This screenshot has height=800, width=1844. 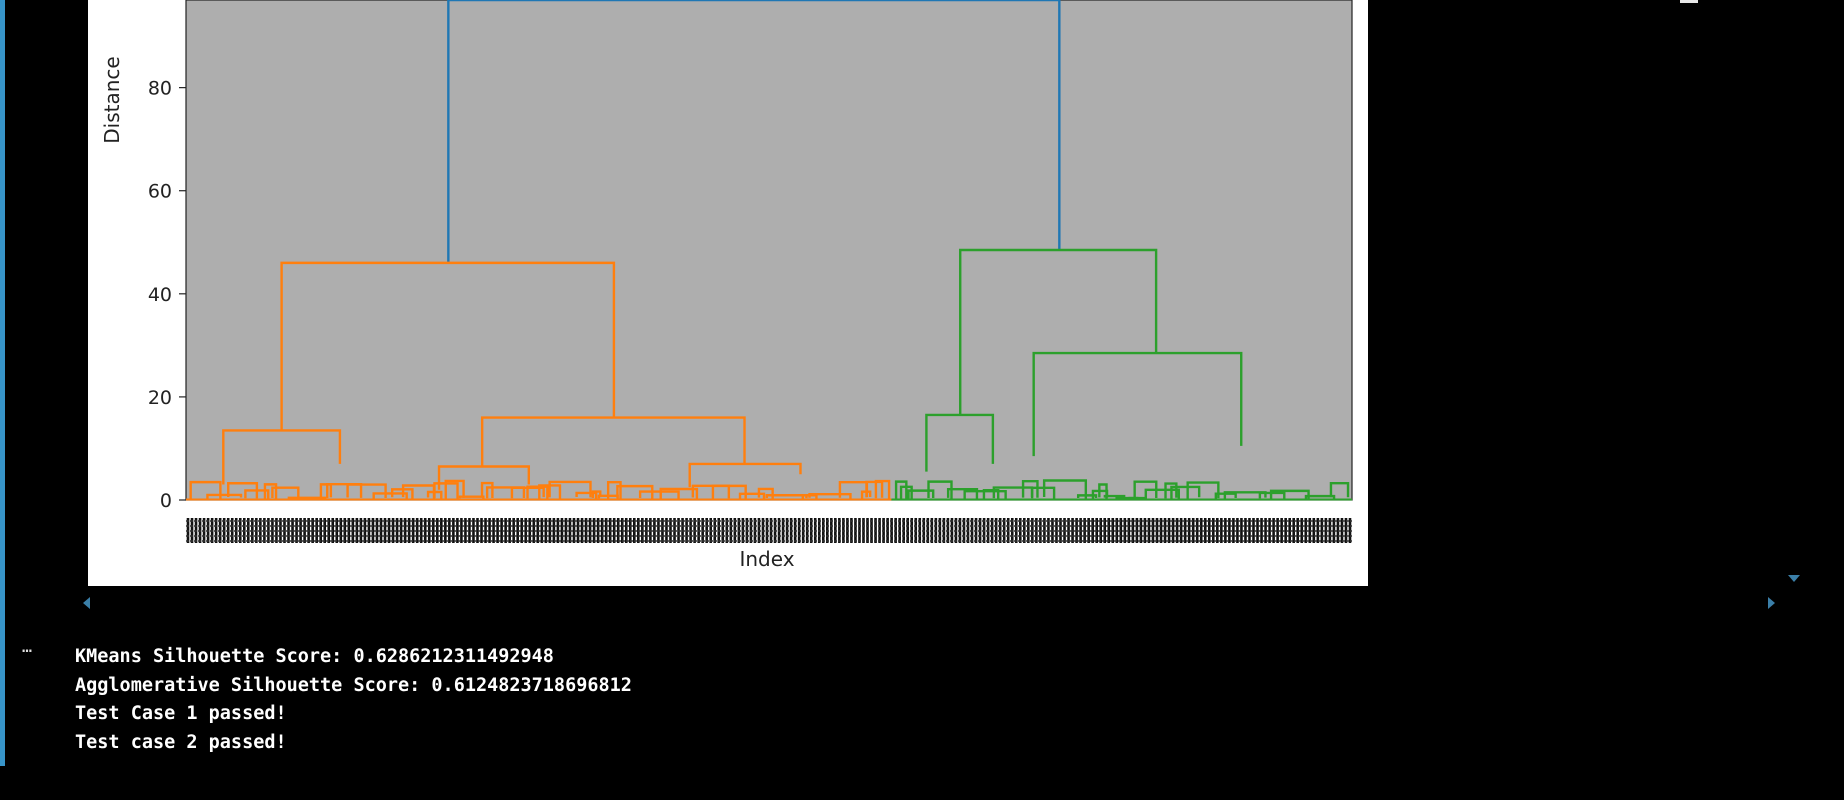 What do you see at coordinates (28, 651) in the screenshot?
I see `output-menu-ellipsis-icon: ⋯` at bounding box center [28, 651].